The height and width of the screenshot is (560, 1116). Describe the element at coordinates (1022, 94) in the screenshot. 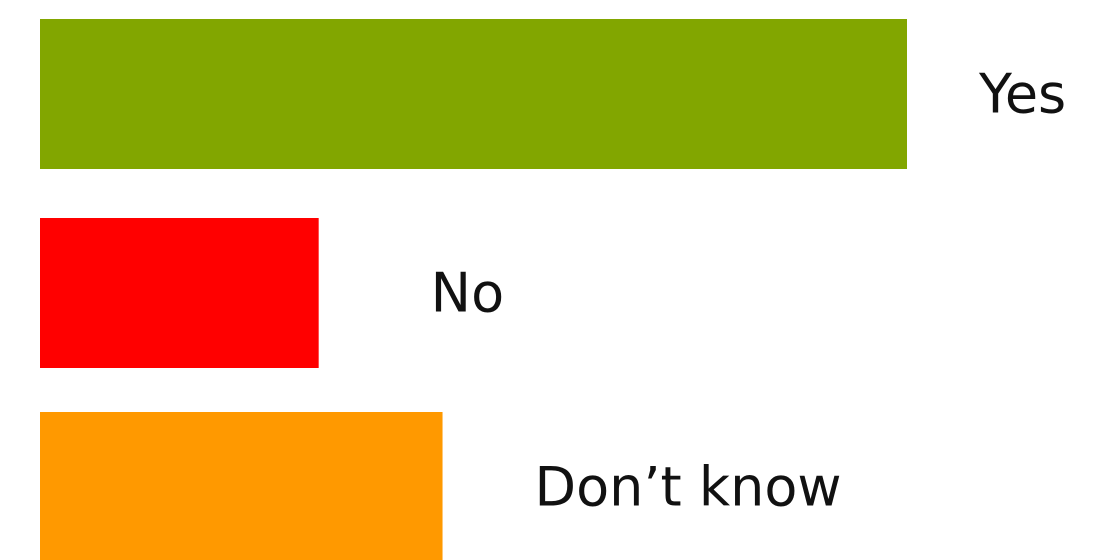

I see `bar-label: Yes` at that location.